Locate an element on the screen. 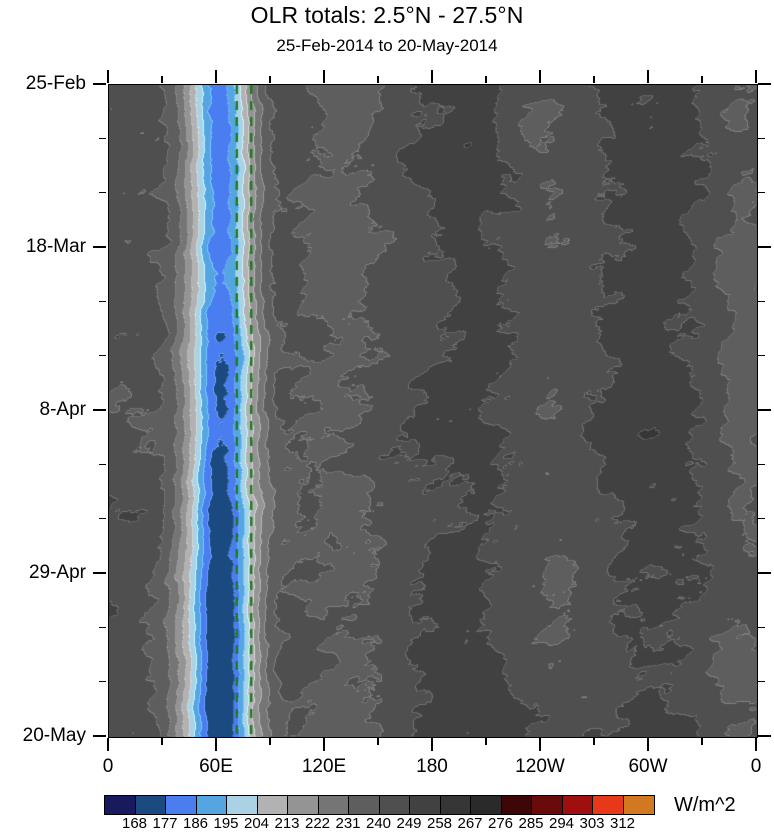  colorbar-tick-label: 177 is located at coordinates (165, 823).